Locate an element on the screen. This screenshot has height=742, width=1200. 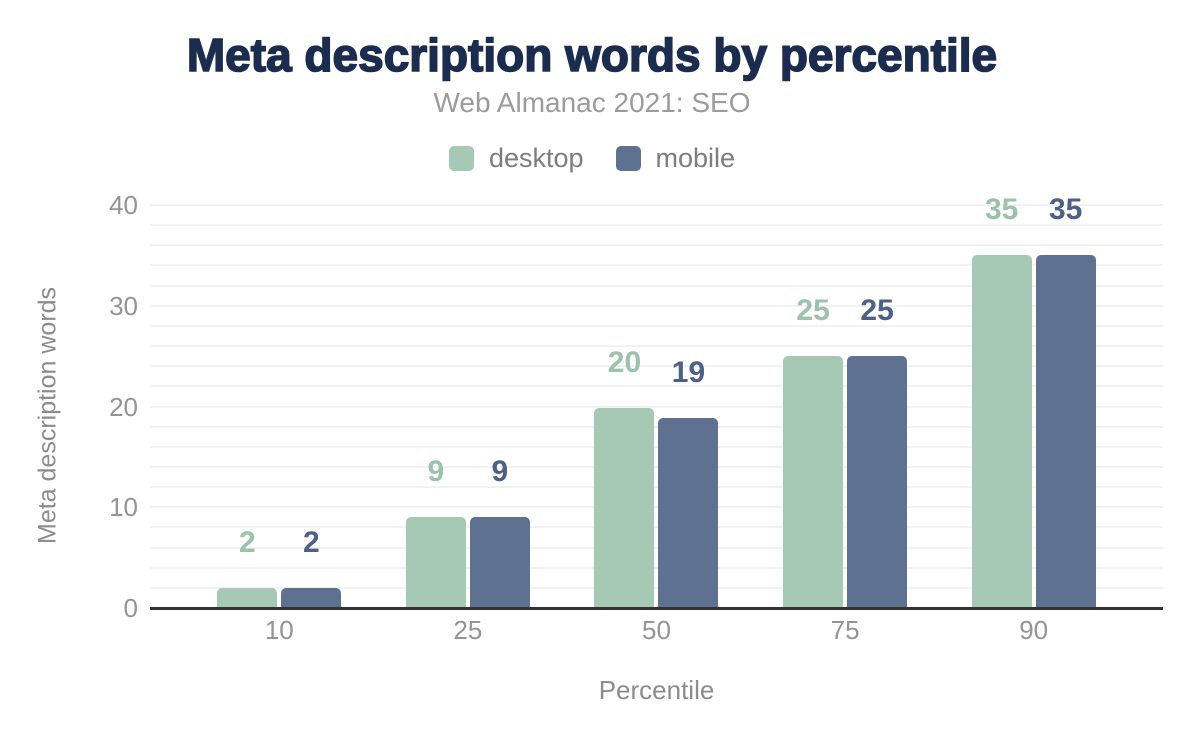
bar-desktop-p10: 2 is located at coordinates (247, 567).